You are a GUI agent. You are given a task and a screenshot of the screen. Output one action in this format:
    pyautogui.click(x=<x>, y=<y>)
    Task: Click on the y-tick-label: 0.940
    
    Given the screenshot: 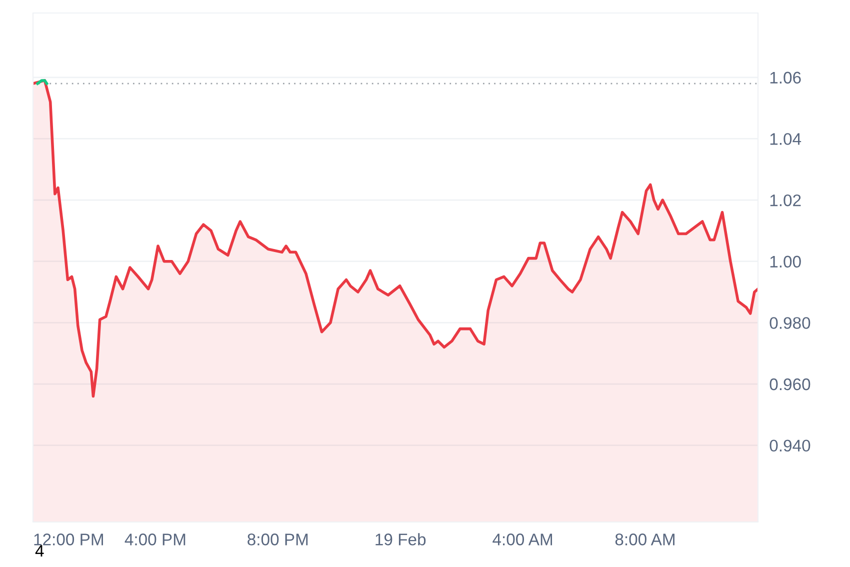 What is the action you would take?
    pyautogui.click(x=790, y=446)
    